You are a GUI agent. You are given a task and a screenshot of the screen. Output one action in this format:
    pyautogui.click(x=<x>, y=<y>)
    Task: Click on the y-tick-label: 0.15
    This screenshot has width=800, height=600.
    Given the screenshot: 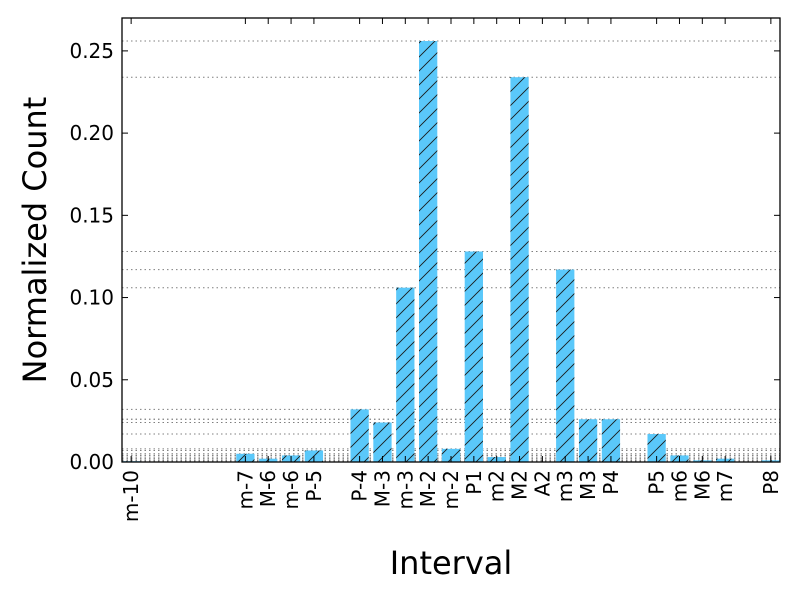 What is the action you would take?
    pyautogui.click(x=91, y=215)
    